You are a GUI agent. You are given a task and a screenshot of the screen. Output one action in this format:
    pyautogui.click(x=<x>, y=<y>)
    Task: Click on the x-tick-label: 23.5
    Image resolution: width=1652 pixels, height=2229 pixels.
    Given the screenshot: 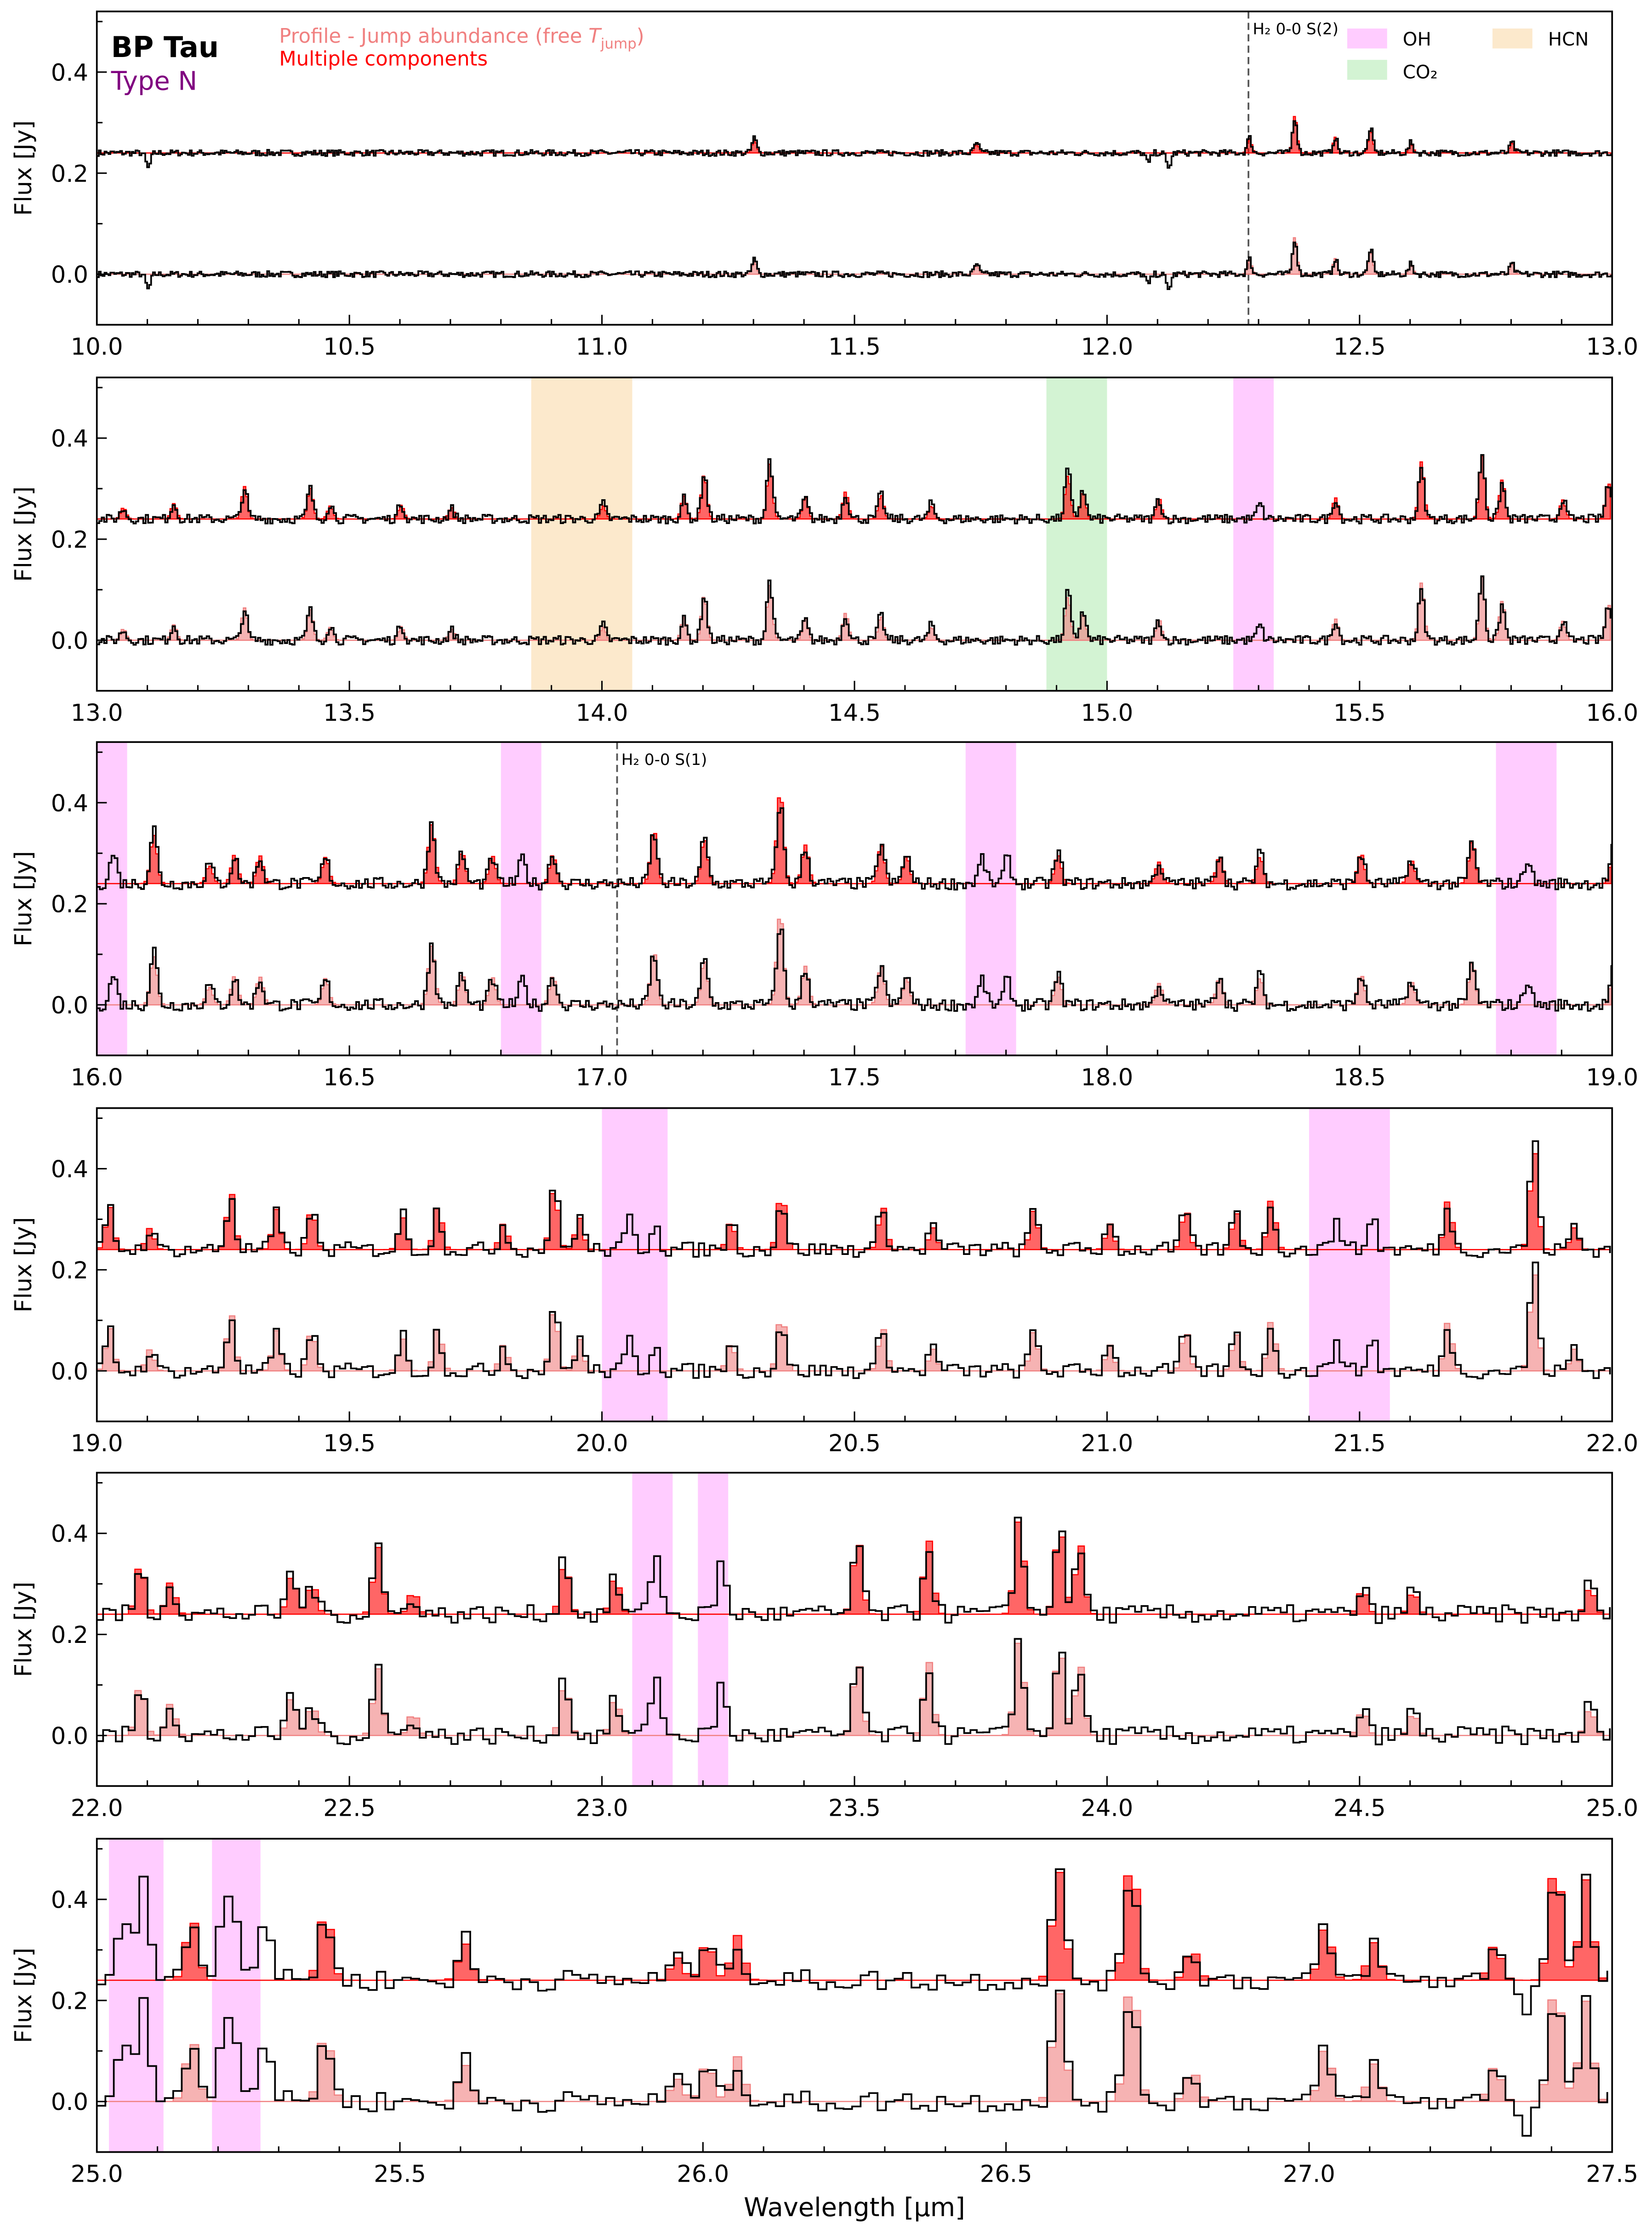 What is the action you would take?
    pyautogui.click(x=855, y=1809)
    